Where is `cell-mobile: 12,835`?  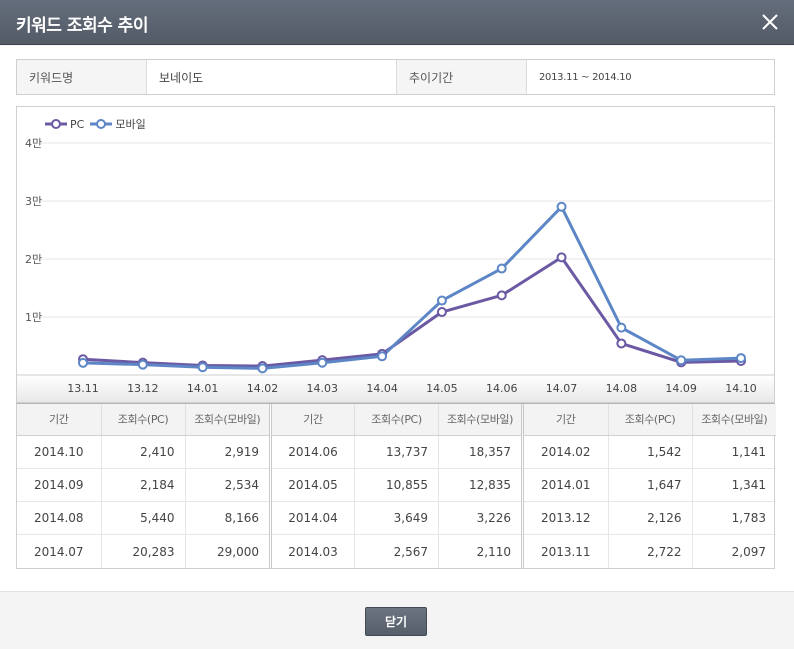
cell-mobile: 12,835 is located at coordinates (480, 485).